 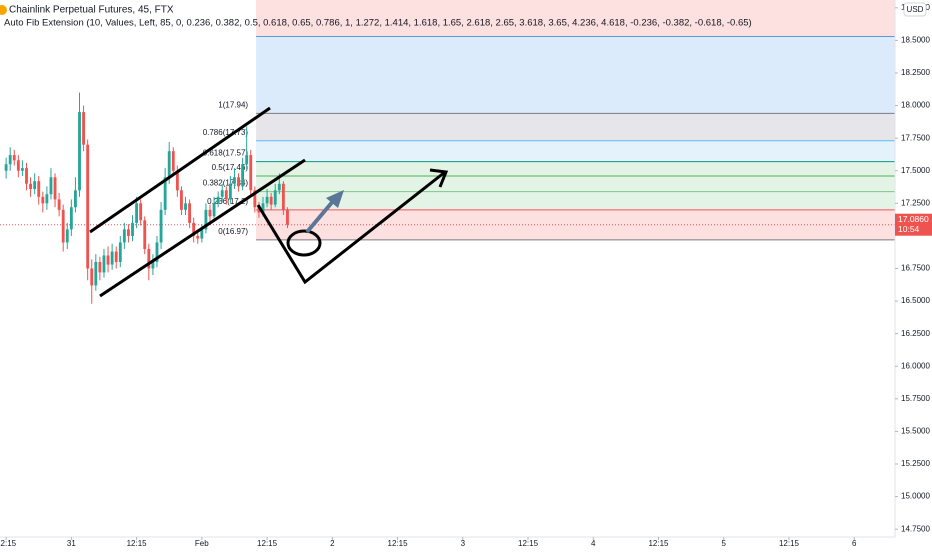 I want to click on fib-label: 0.5(17.46), so click(x=230, y=167).